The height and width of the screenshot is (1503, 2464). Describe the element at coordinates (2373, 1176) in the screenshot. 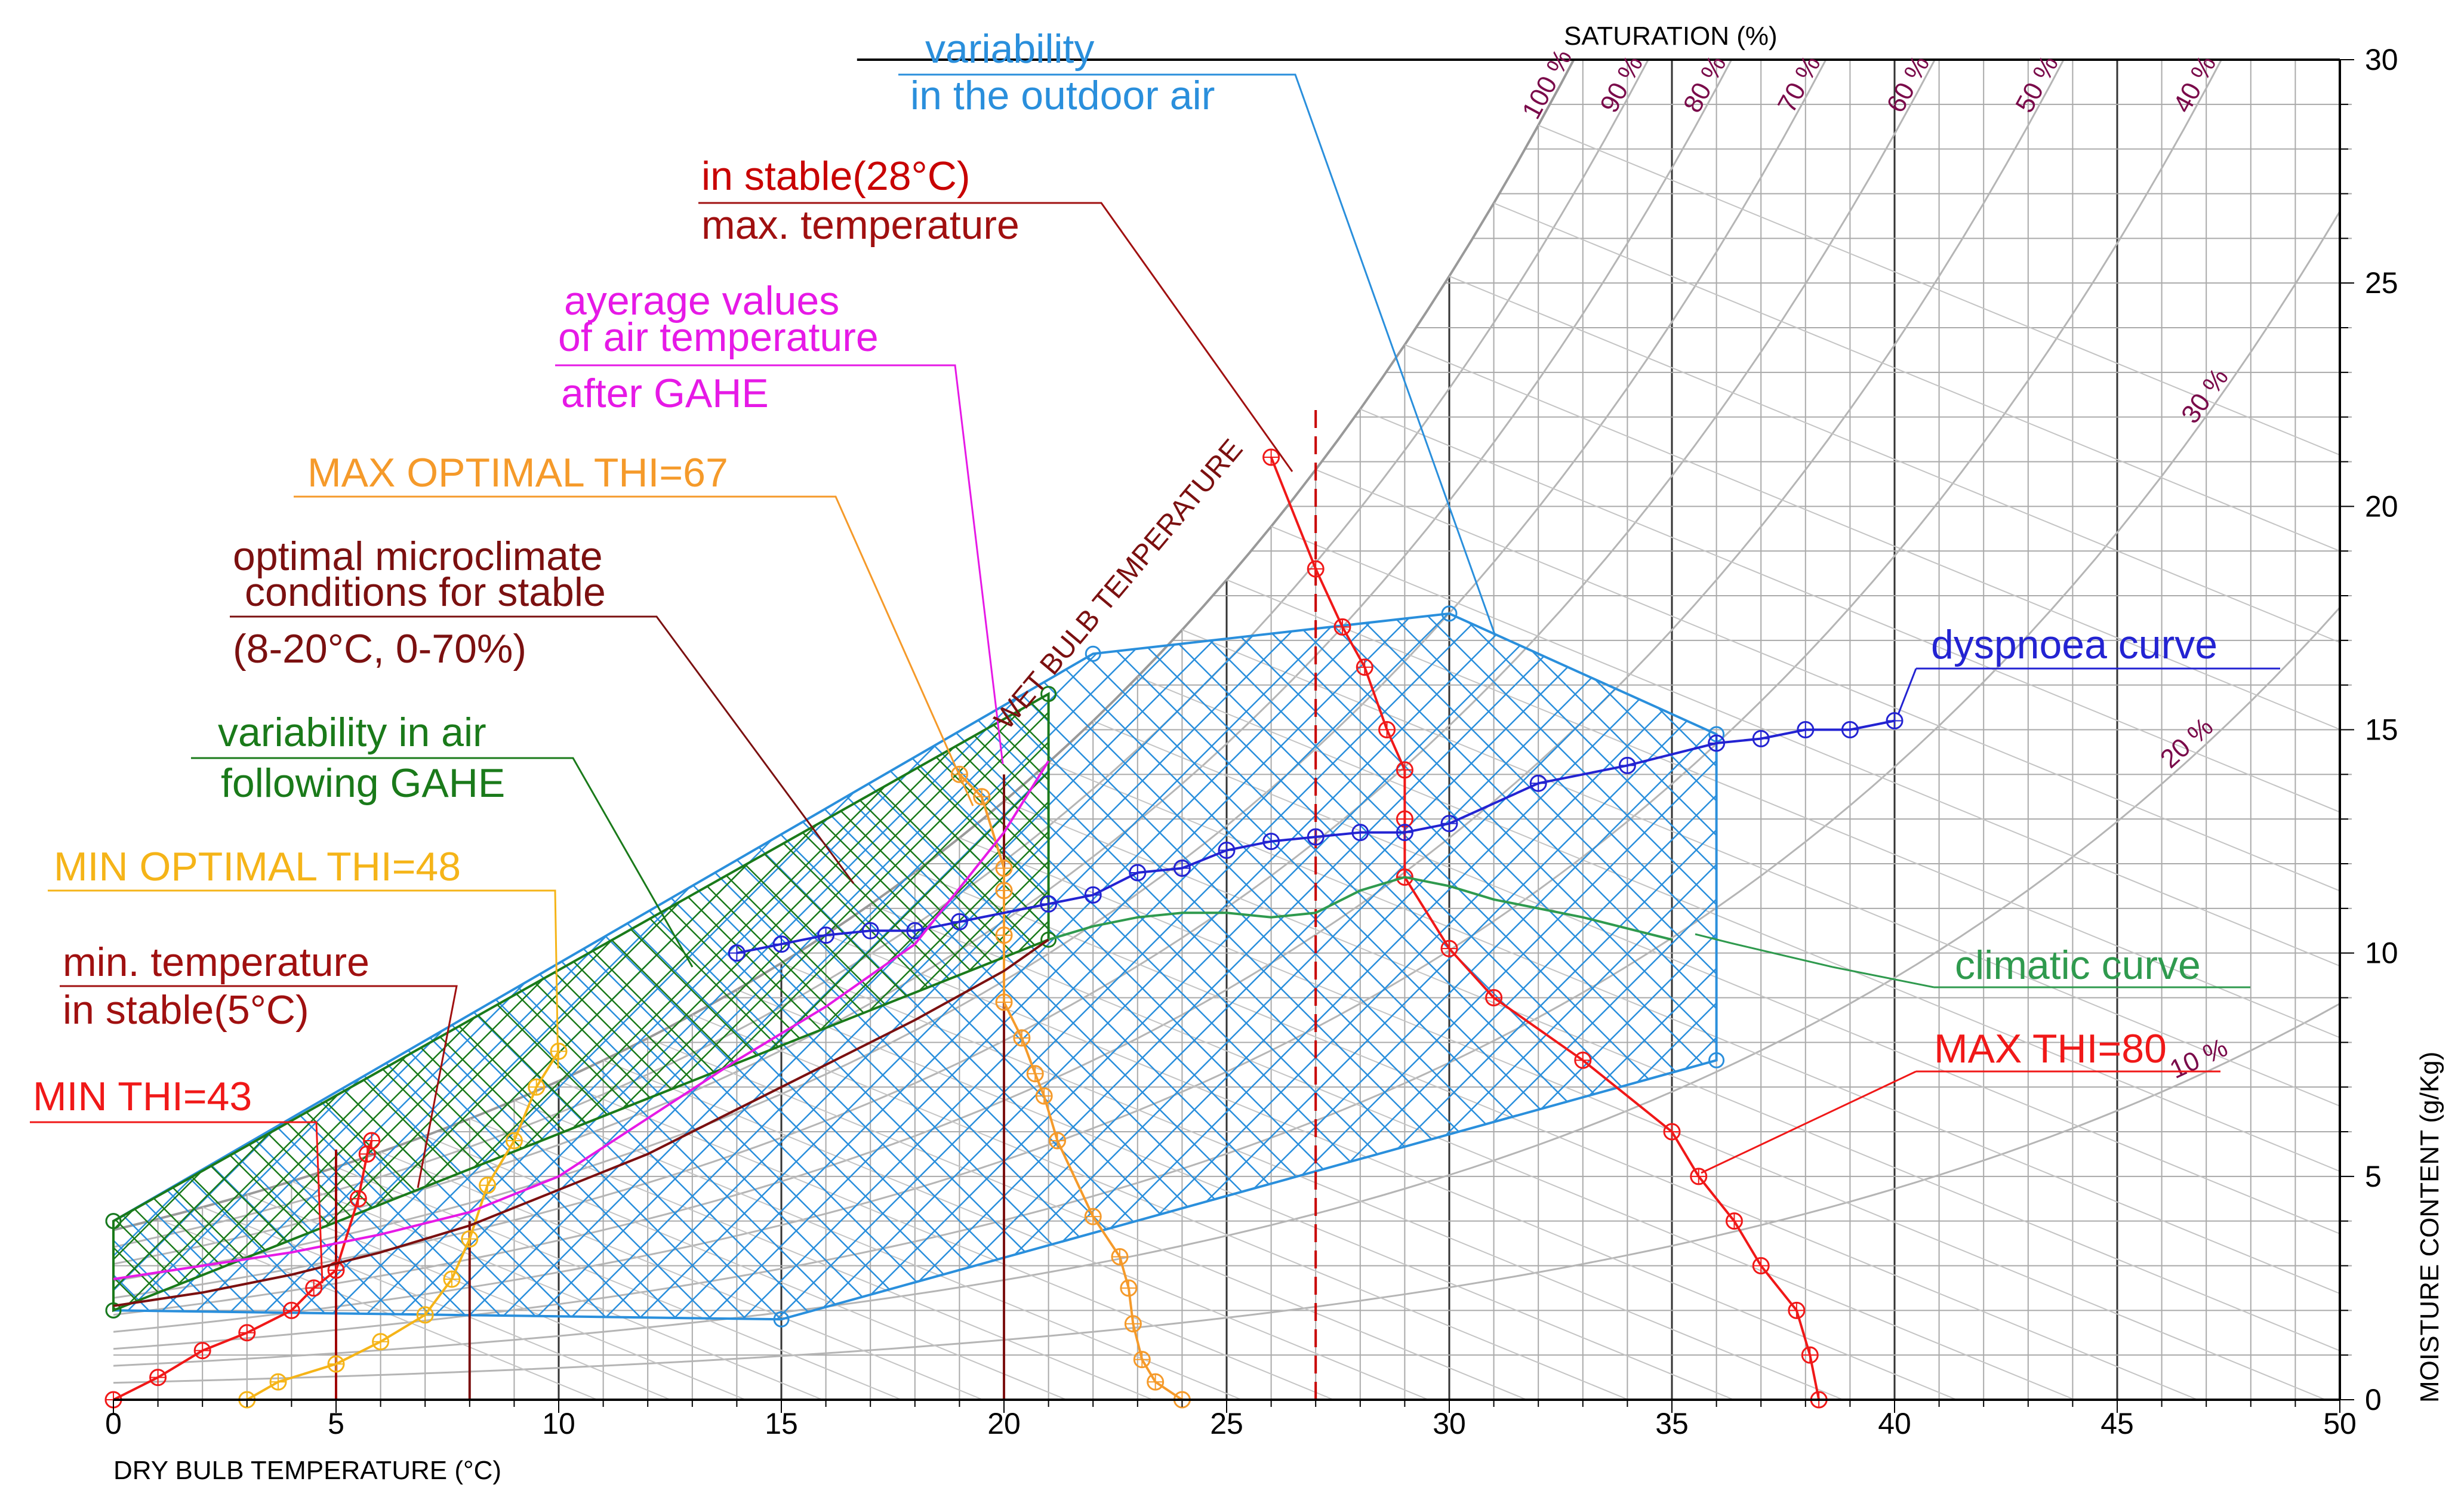

I see `y-tick-5: 5` at that location.